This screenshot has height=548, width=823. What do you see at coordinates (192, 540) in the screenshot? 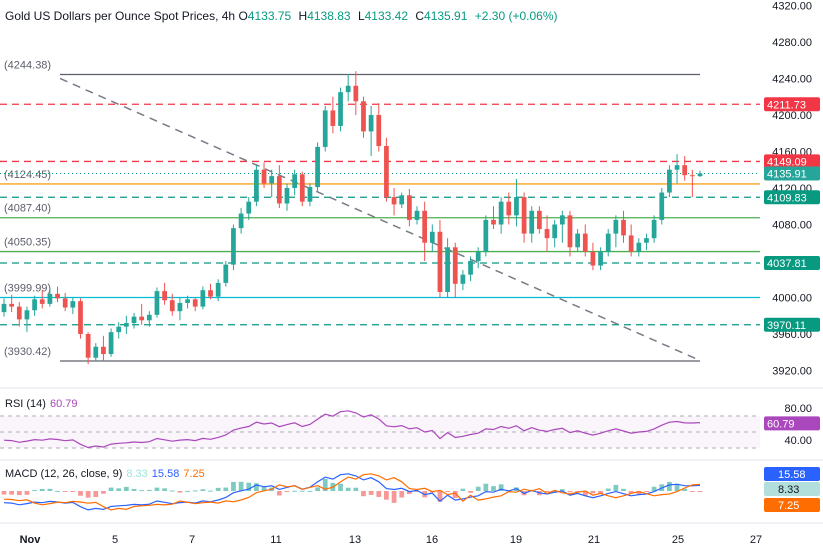
I see `x-tick-label: 7` at bounding box center [192, 540].